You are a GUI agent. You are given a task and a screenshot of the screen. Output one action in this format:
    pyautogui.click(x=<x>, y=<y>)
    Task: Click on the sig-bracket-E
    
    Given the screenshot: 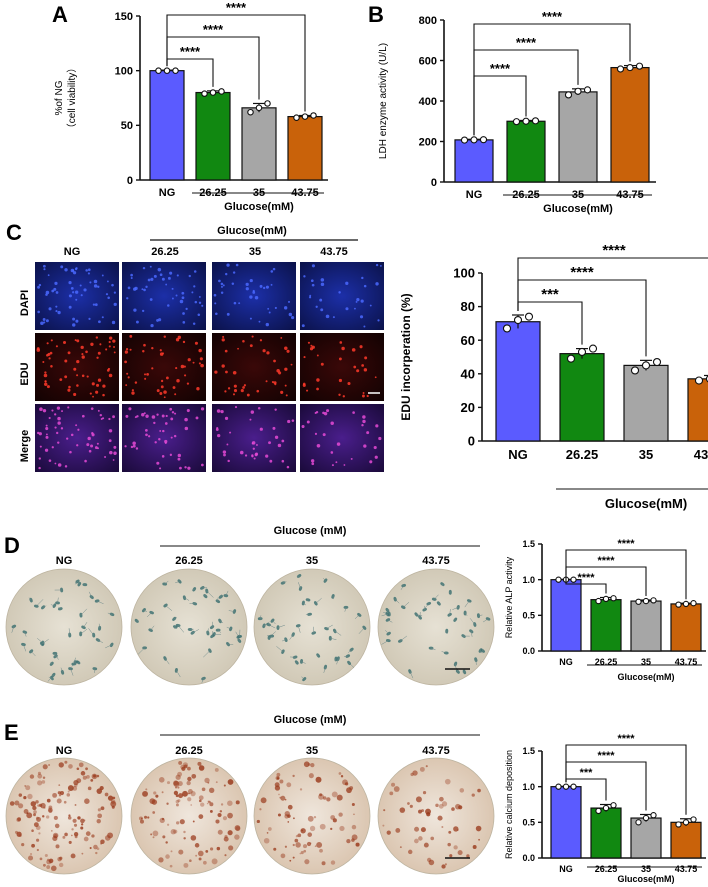 What is the action you would take?
    pyautogui.click(x=626, y=779)
    